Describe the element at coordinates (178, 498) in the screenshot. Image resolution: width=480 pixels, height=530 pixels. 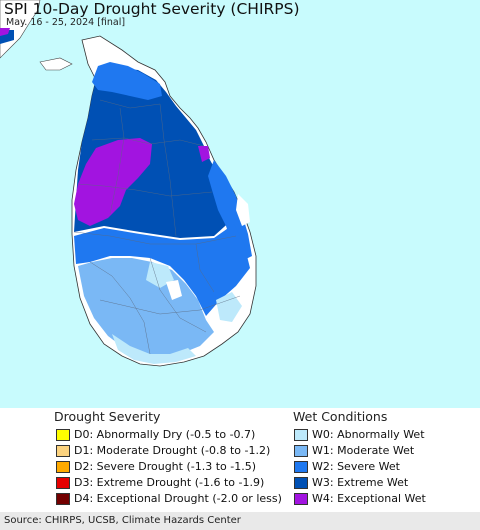
I see `legend-label: D4: Exceptional Drought (-2.0 or less)` at that location.